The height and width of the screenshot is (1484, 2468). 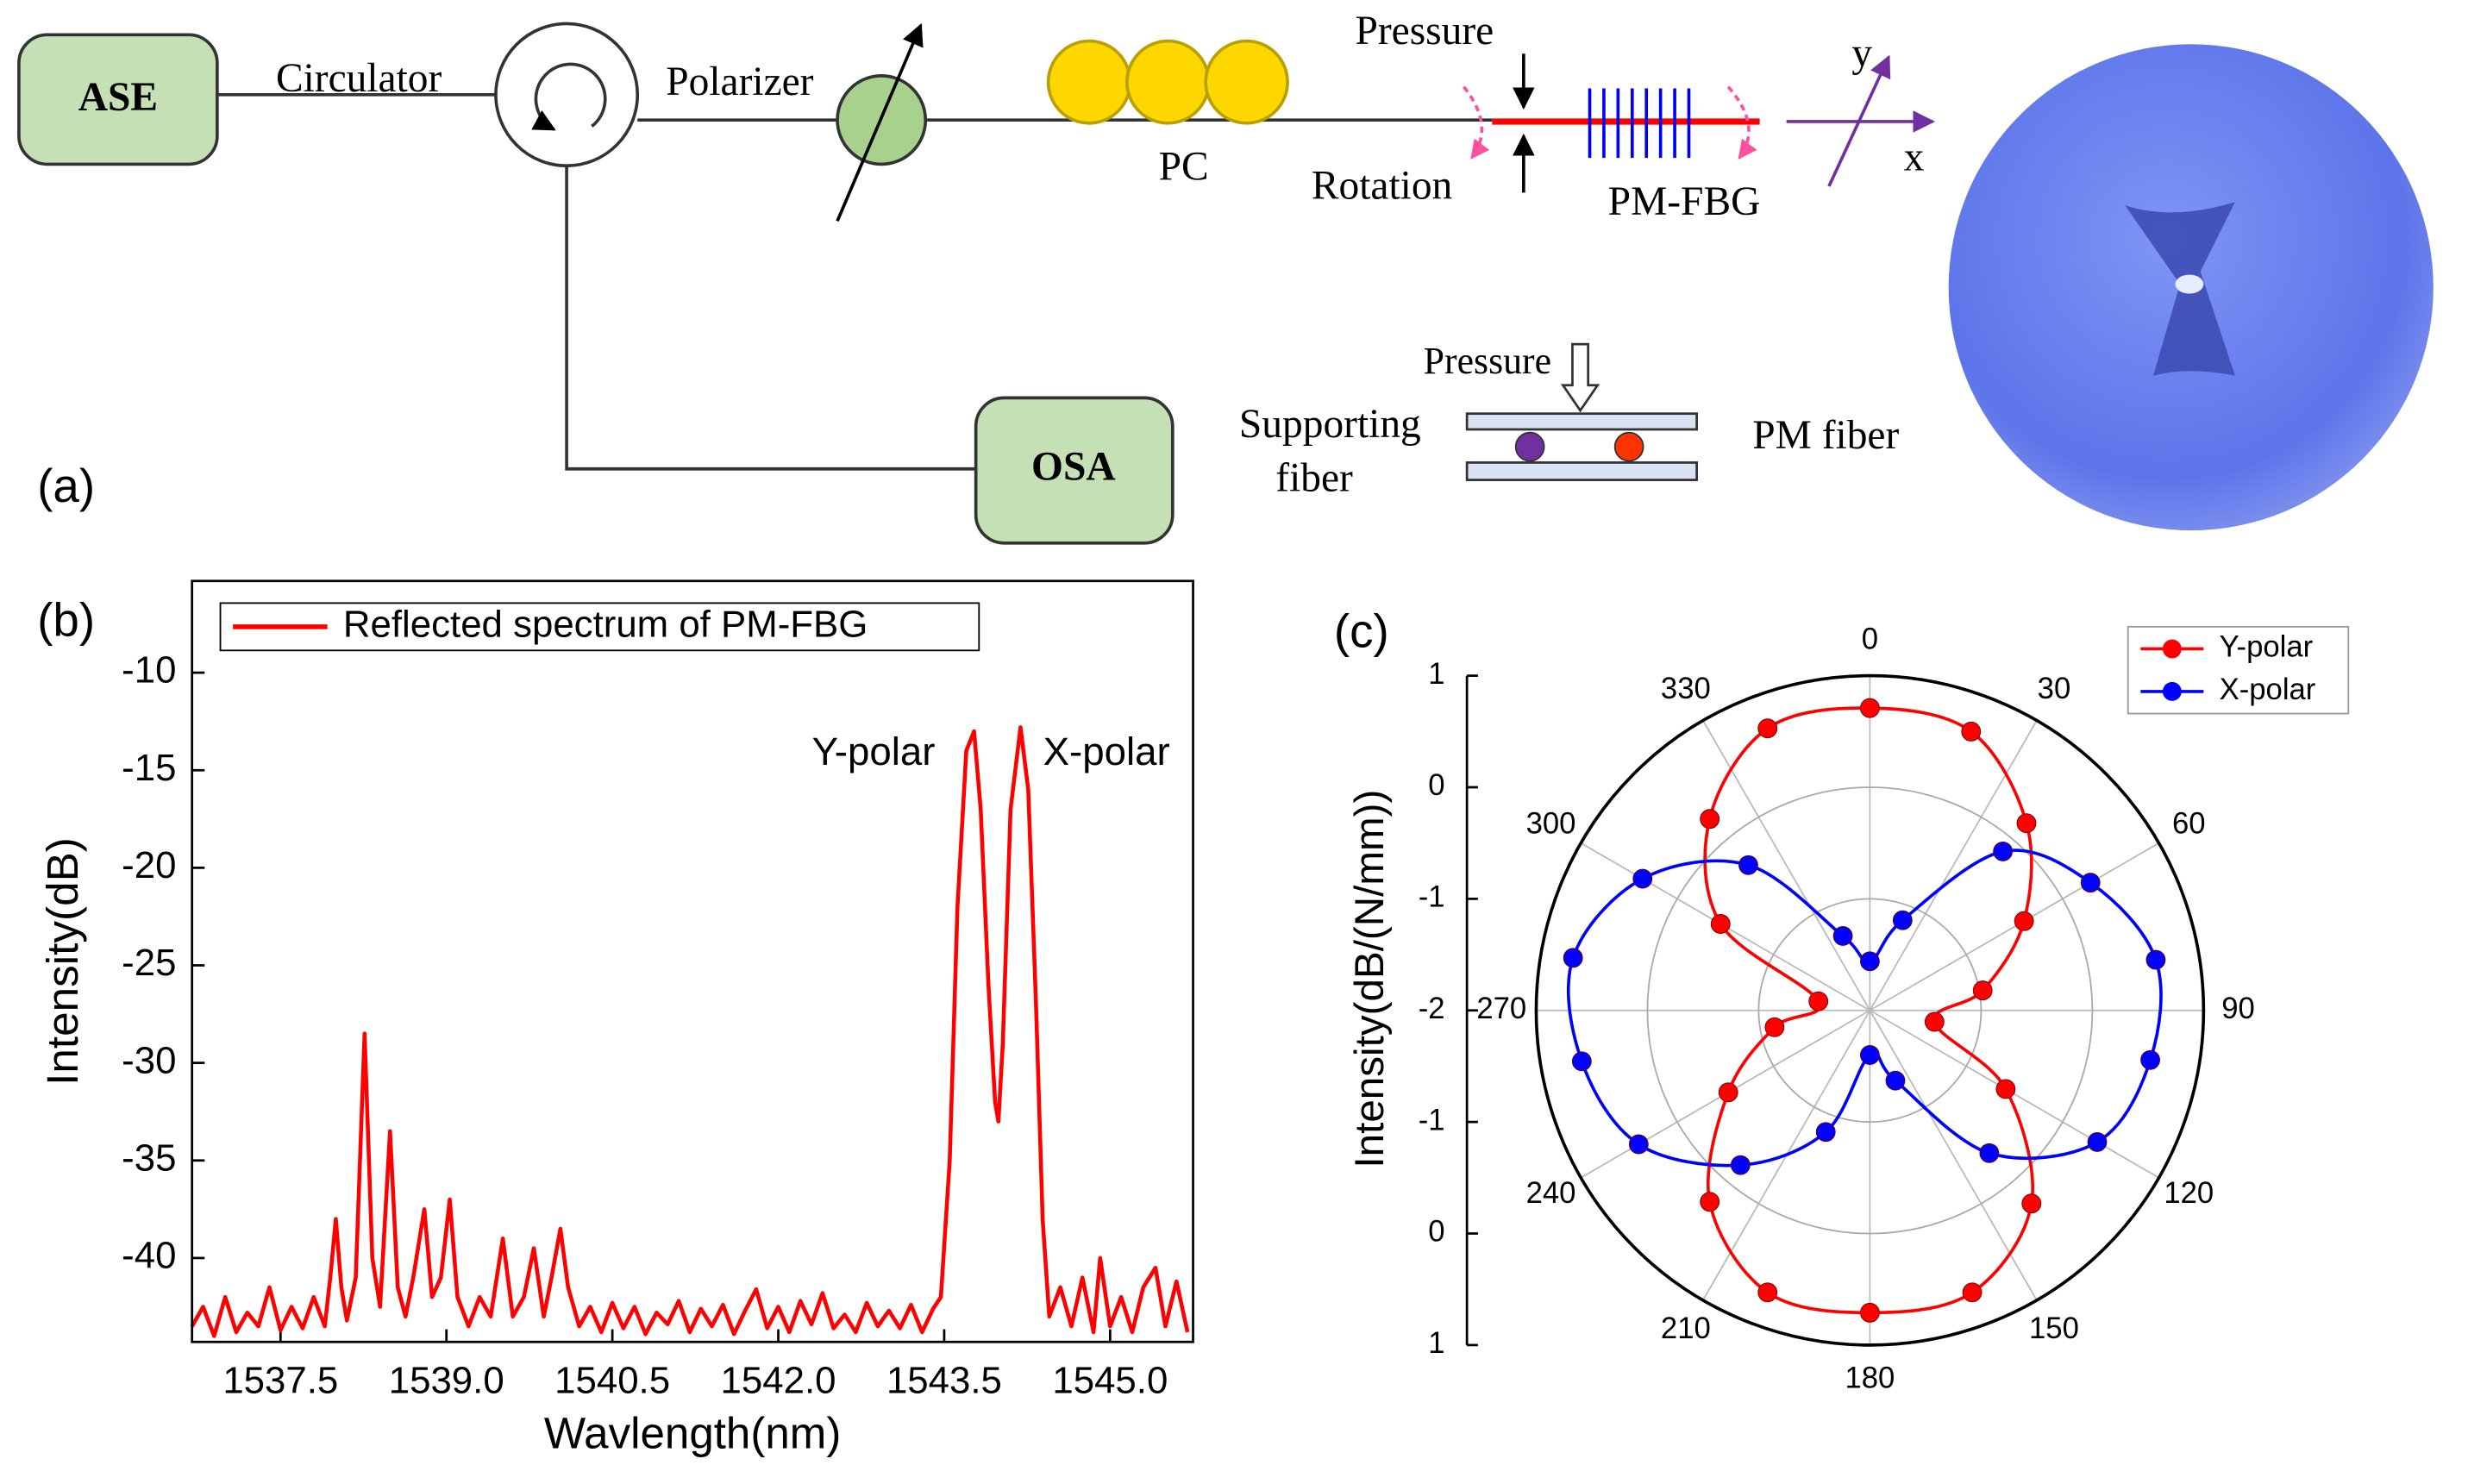 What do you see at coordinates (612, 1380) in the screenshot?
I see `x-tick-label: 1540.5` at bounding box center [612, 1380].